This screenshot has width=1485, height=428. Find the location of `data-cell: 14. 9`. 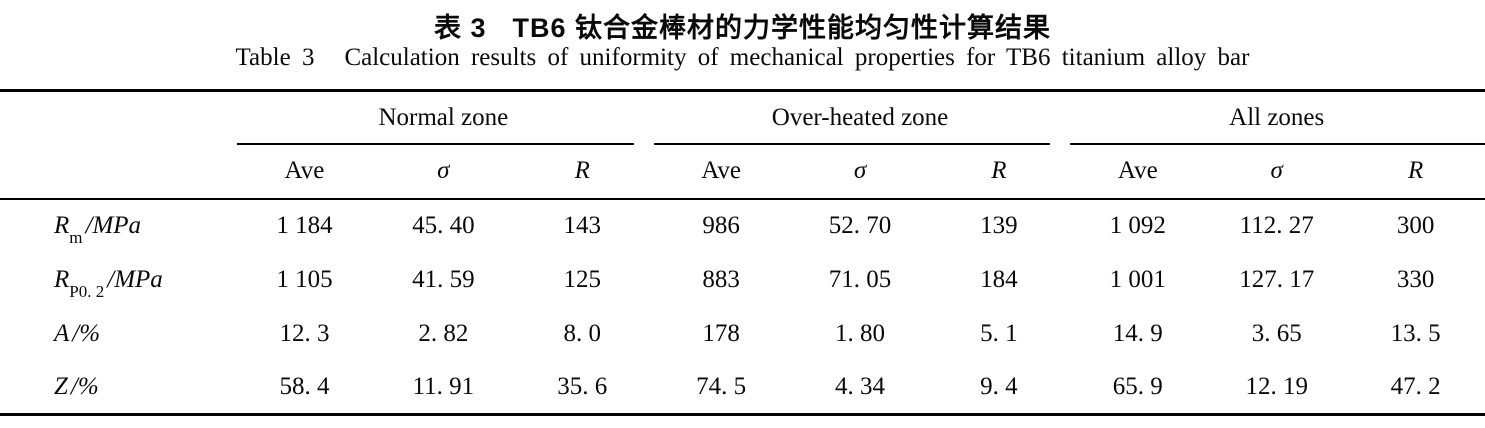

data-cell: 14. 9 is located at coordinates (1137, 333).